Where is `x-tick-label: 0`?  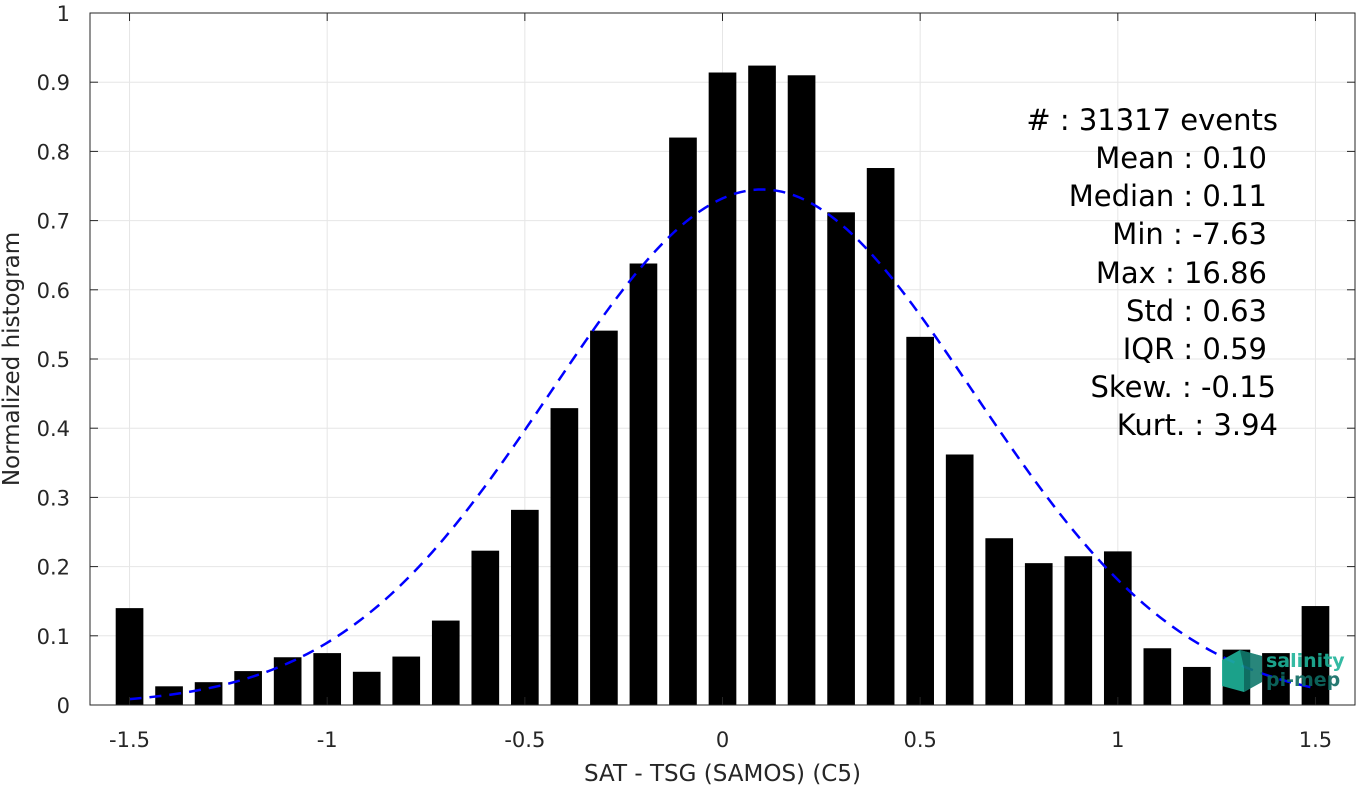
x-tick-label: 0 is located at coordinates (722, 740).